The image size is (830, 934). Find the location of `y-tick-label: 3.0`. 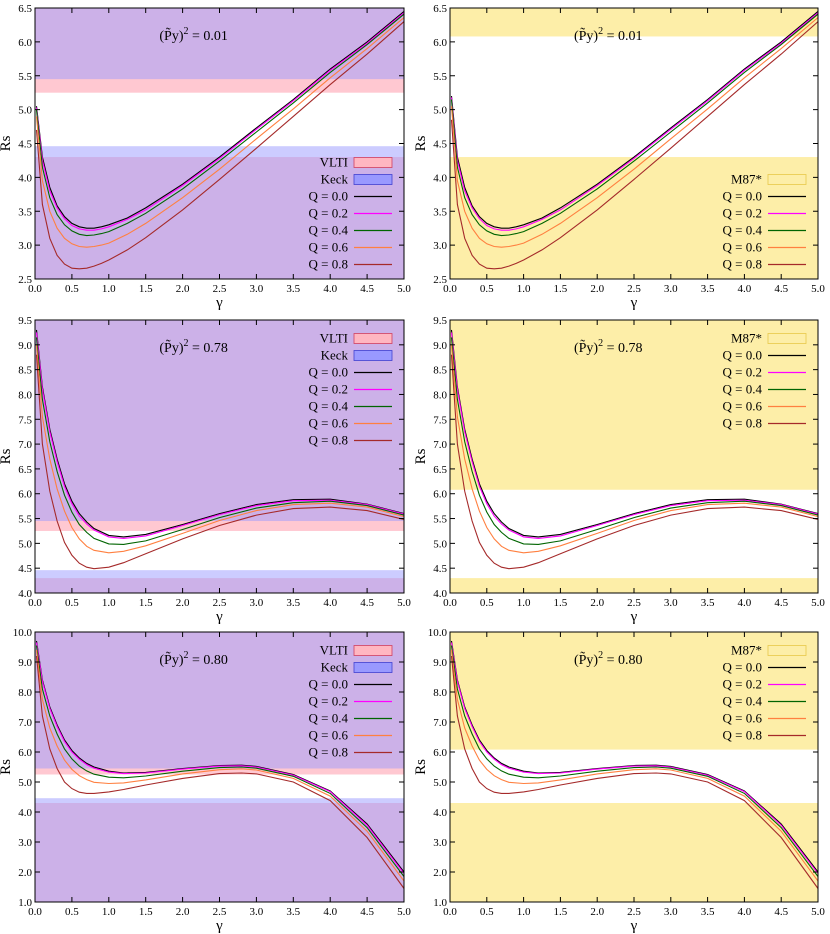

y-tick-label: 3.0 is located at coordinates (25, 843).